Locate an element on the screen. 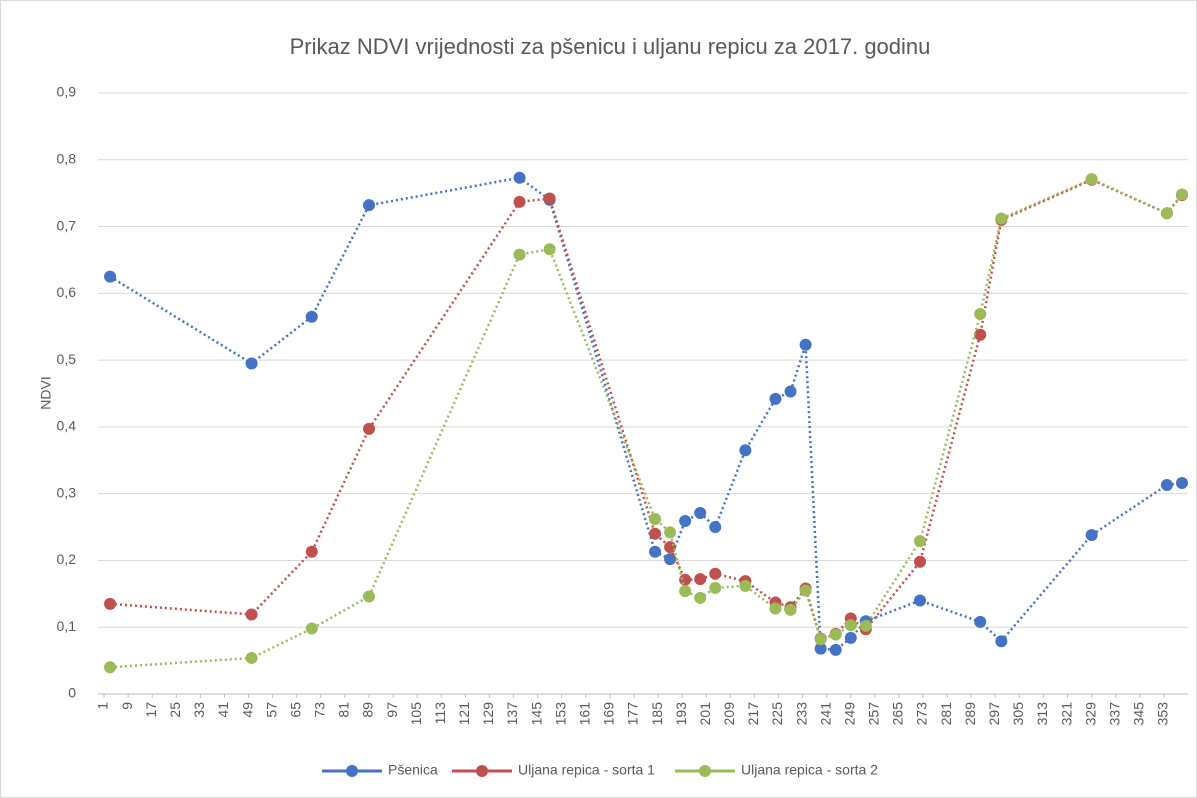 The image size is (1197, 798). legend-label: Uljana repica - sorta 1 is located at coordinates (586, 770).